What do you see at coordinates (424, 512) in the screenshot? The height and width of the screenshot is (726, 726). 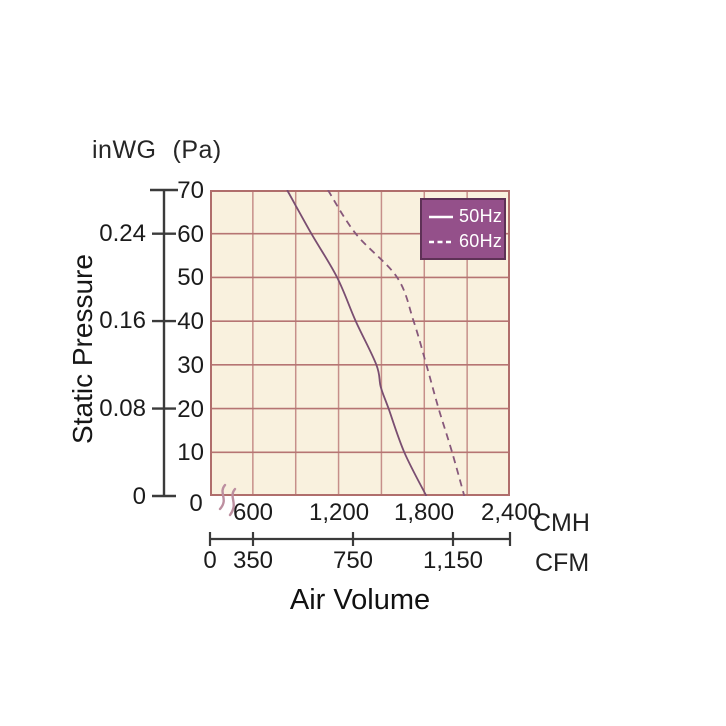 I see `cmh-tick-1800: 1,800` at bounding box center [424, 512].